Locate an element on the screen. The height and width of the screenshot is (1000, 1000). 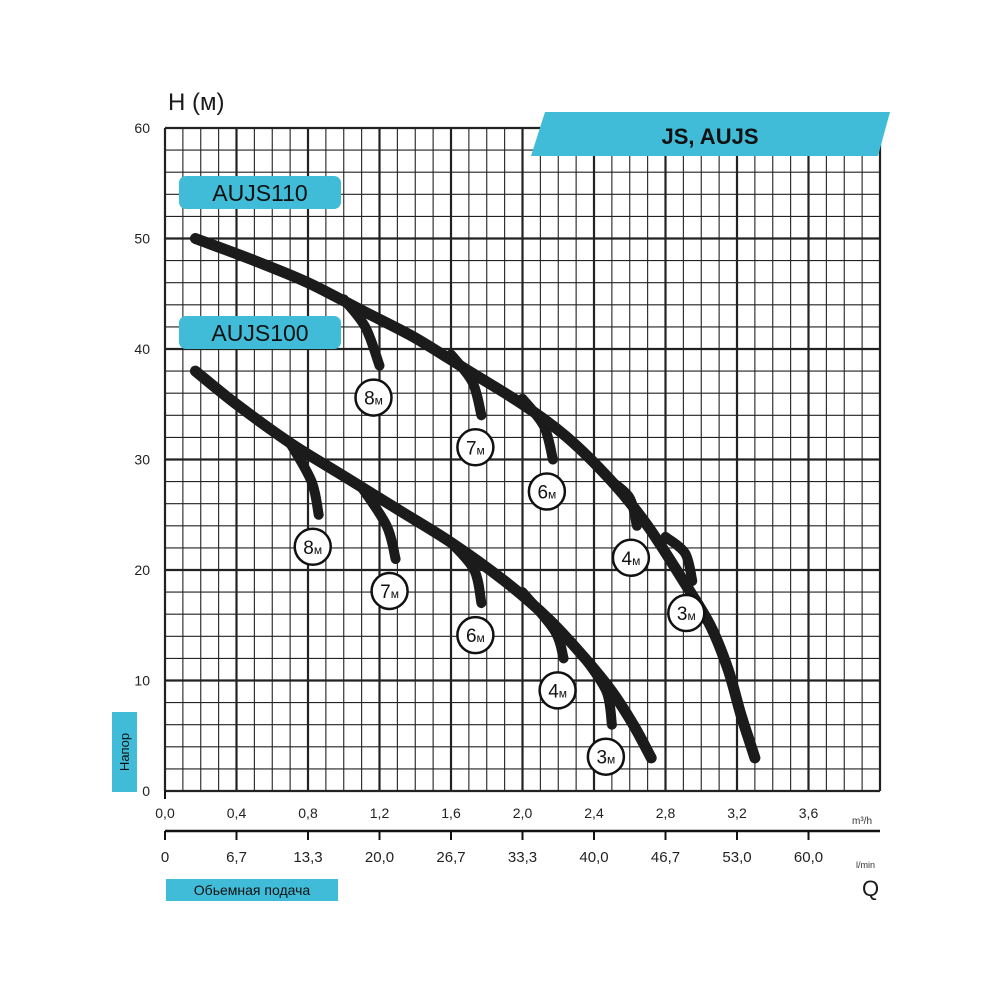
y-tick-labels: 0 10 20 30 40 50 60 is located at coordinates (142, 459).